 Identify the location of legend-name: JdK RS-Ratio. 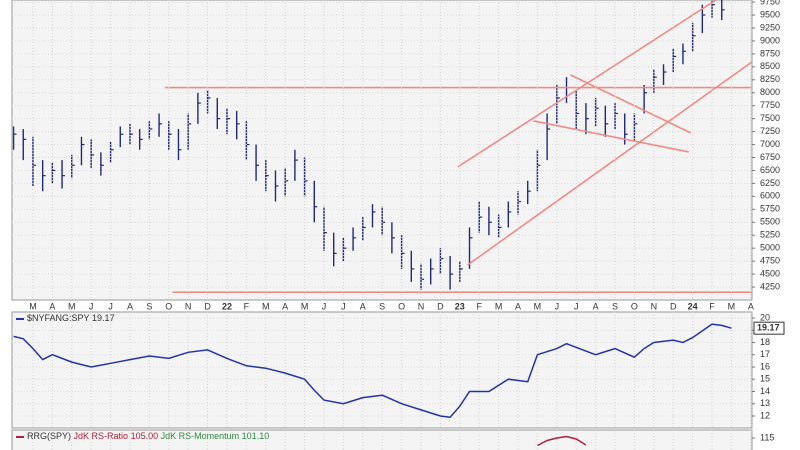
(101, 436).